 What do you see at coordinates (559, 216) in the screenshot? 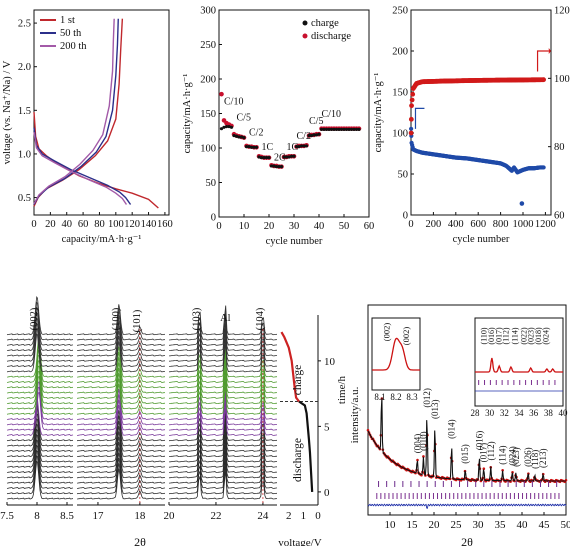
I see `y2-tick-label: 60` at bounding box center [559, 216].